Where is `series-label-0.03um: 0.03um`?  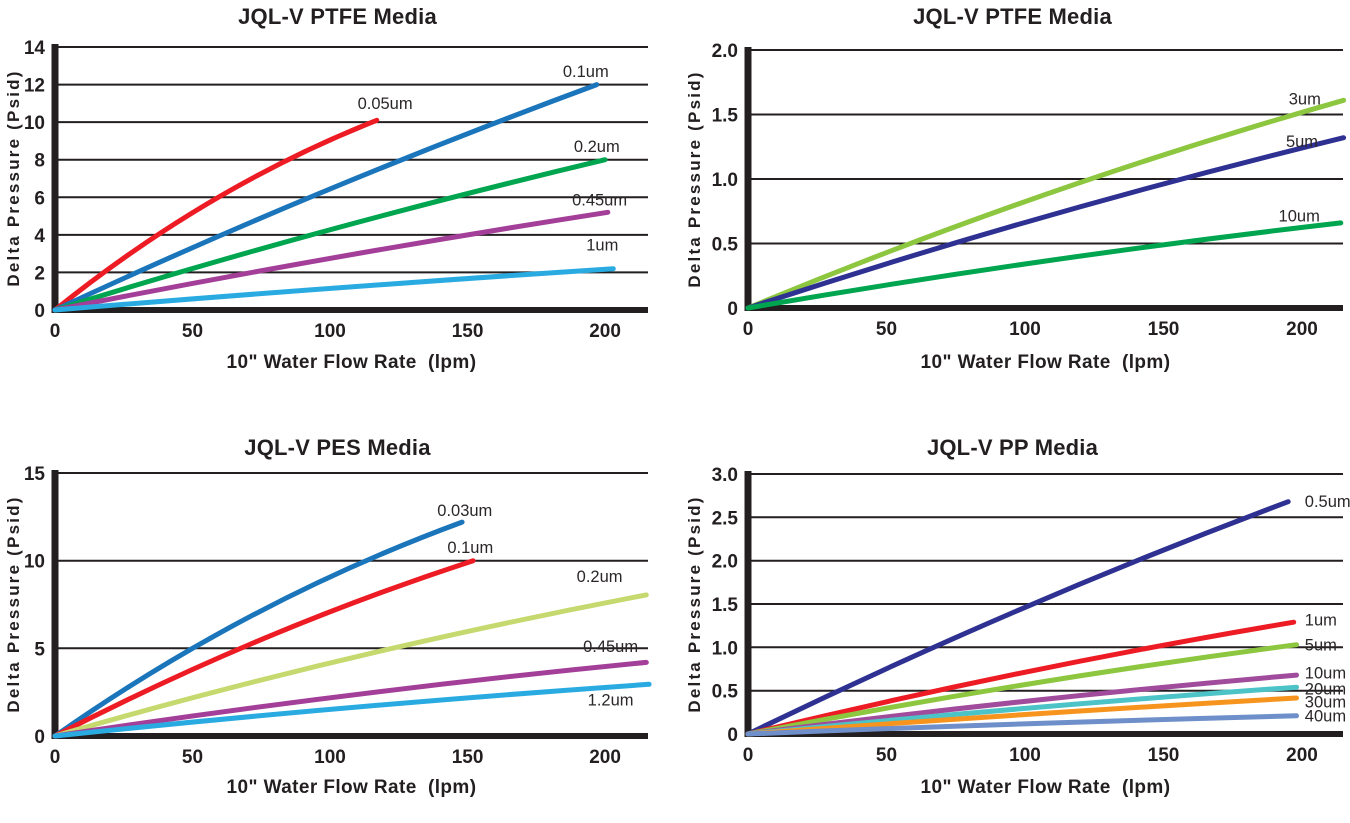
series-label-0.03um: 0.03um is located at coordinates (464, 511).